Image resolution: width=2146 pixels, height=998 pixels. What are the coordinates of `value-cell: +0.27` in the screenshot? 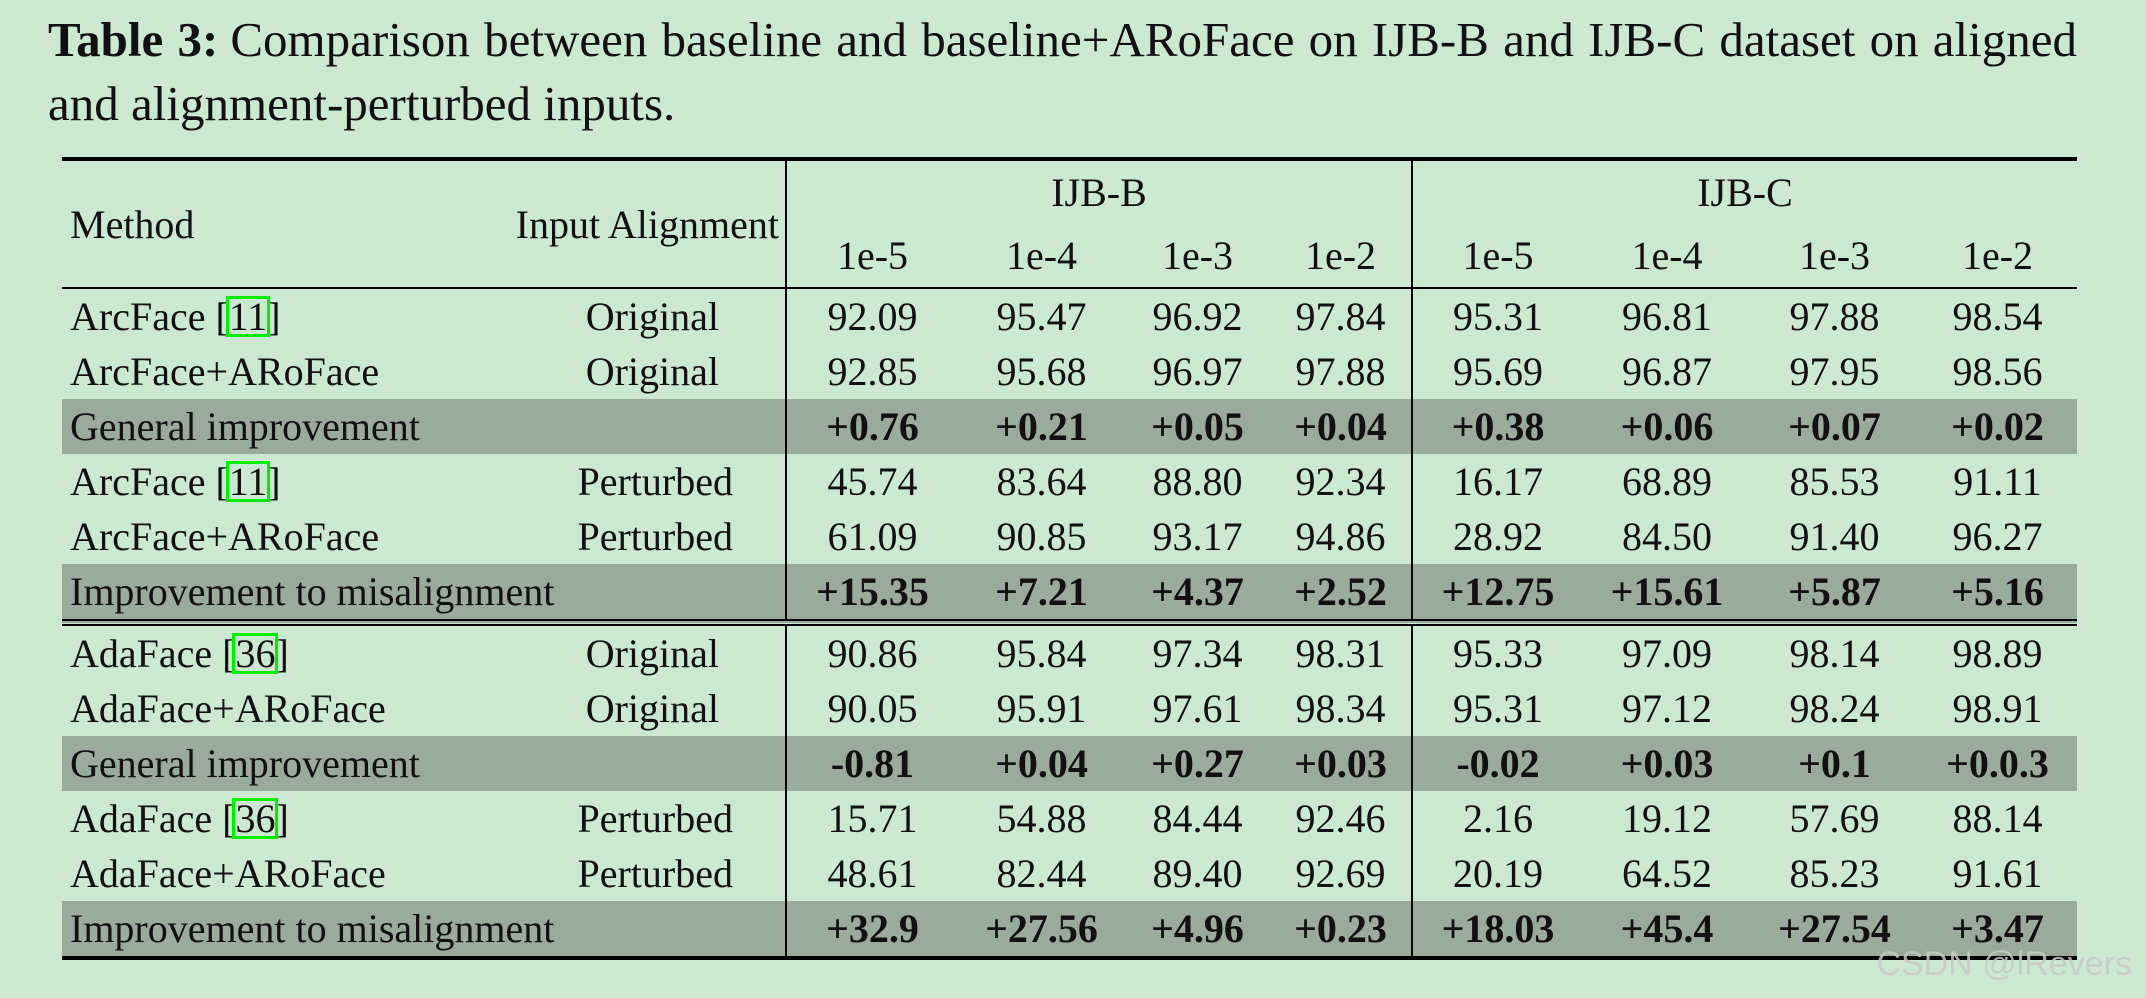 It's located at (1197, 763).